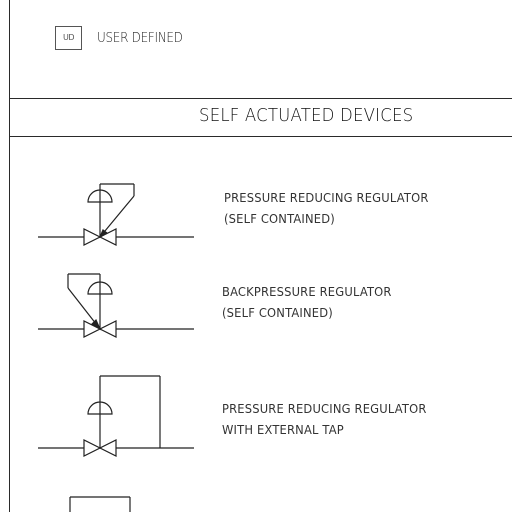 This screenshot has height=512, width=512. What do you see at coordinates (260, 98) in the screenshot?
I see `section-divider-top` at bounding box center [260, 98].